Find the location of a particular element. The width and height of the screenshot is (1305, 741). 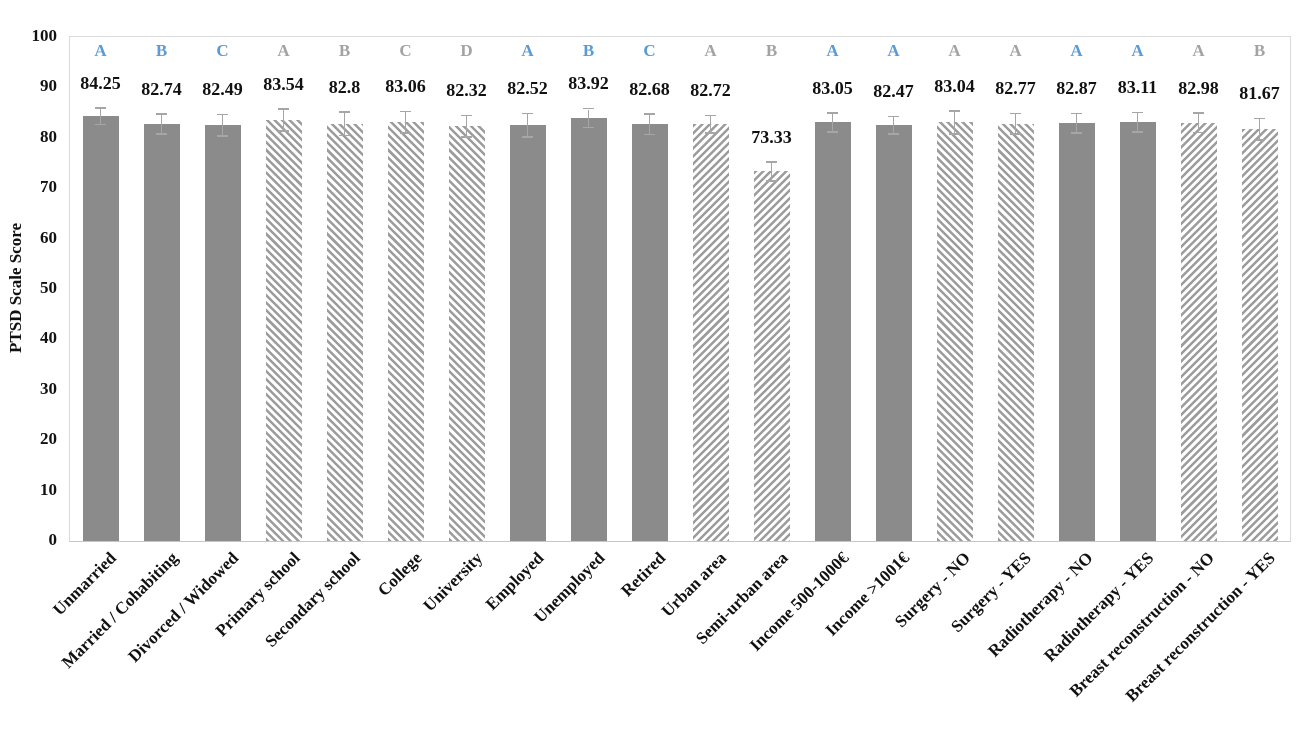

y-tick-label: 30 is located at coordinates (48, 388).